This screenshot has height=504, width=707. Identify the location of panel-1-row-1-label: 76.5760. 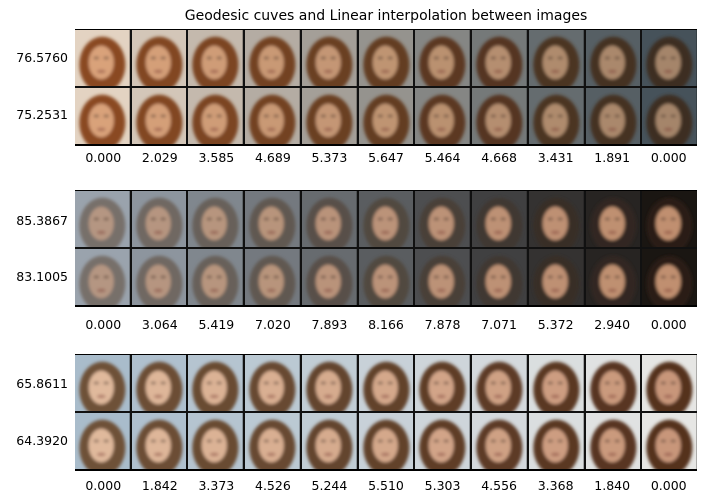
(42, 57).